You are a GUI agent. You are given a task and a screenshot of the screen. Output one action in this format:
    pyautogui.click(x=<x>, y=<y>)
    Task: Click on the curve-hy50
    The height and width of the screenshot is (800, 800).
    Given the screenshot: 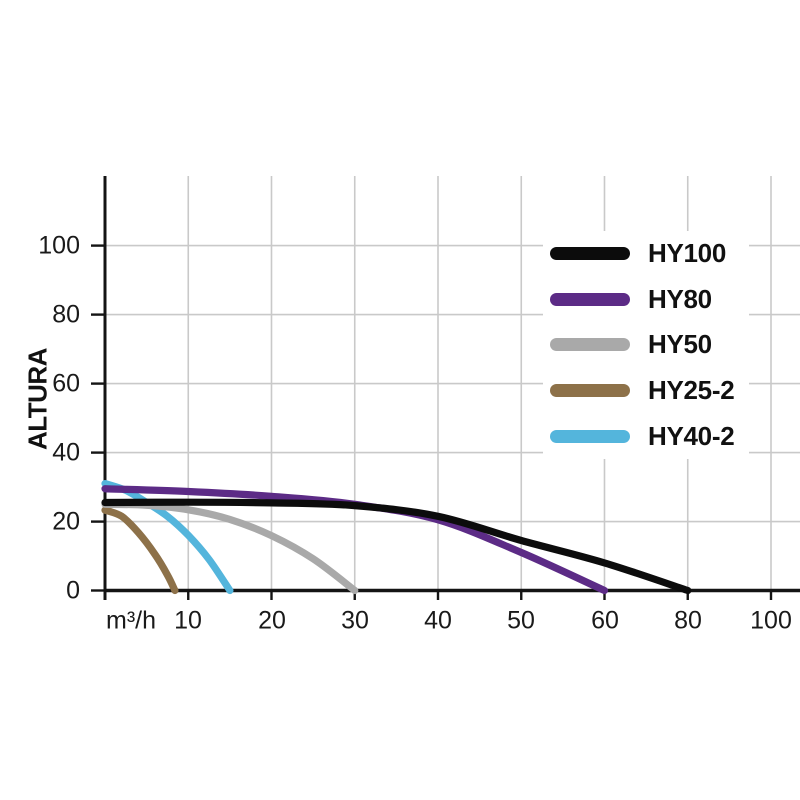 What is the action you would take?
    pyautogui.click(x=230, y=547)
    